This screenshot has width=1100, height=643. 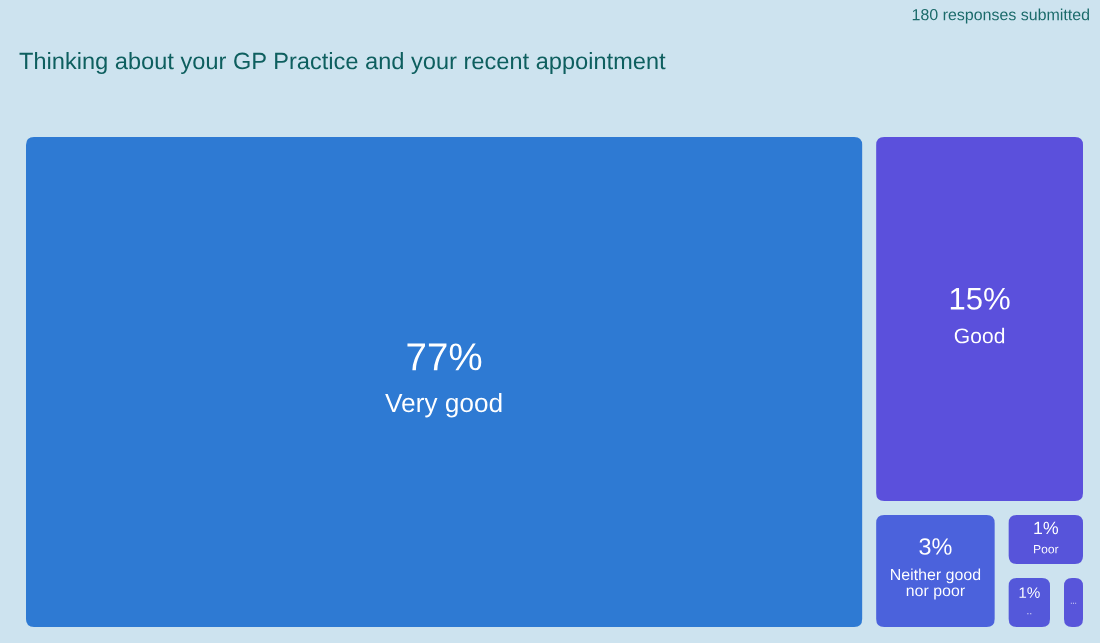 What do you see at coordinates (1046, 549) in the screenshot?
I see `category-label: Poor` at bounding box center [1046, 549].